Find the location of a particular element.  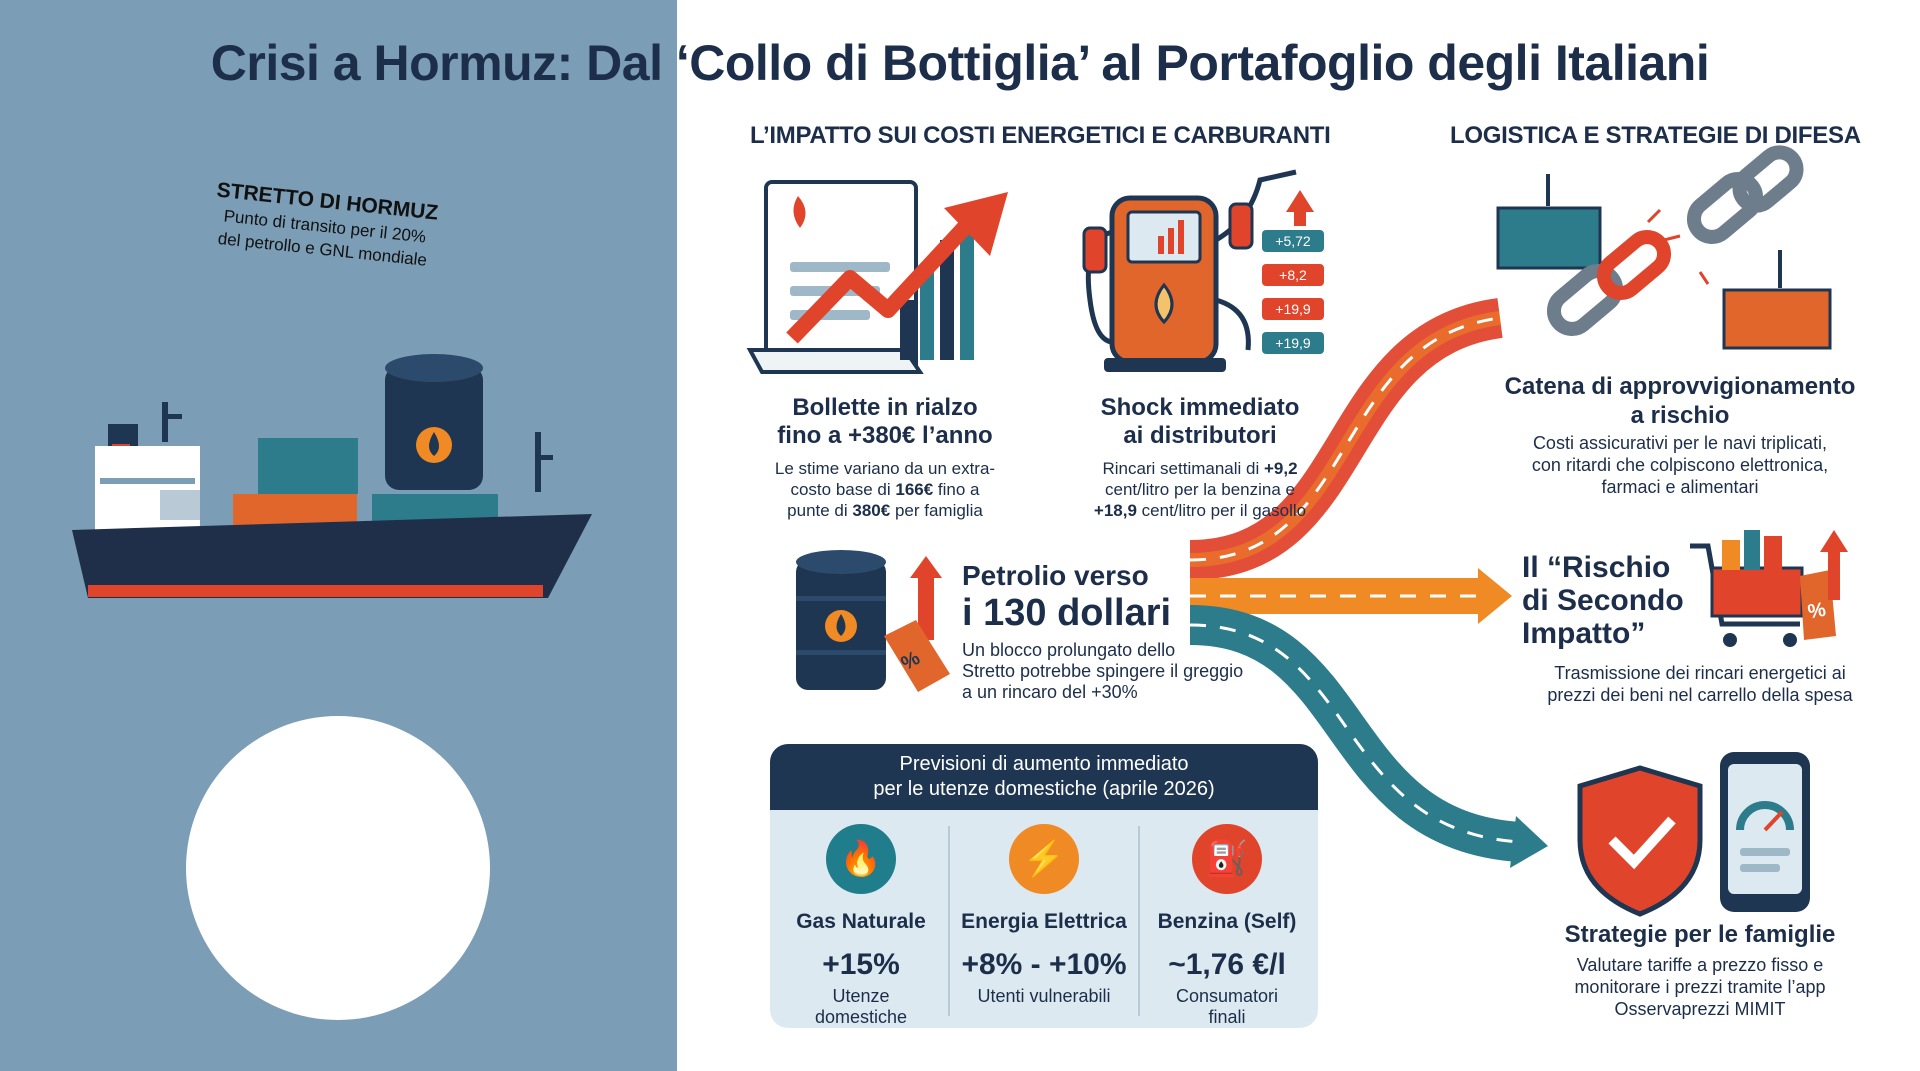

second-impact-title-line-1: Il “Rischio is located at coordinates (1596, 567).